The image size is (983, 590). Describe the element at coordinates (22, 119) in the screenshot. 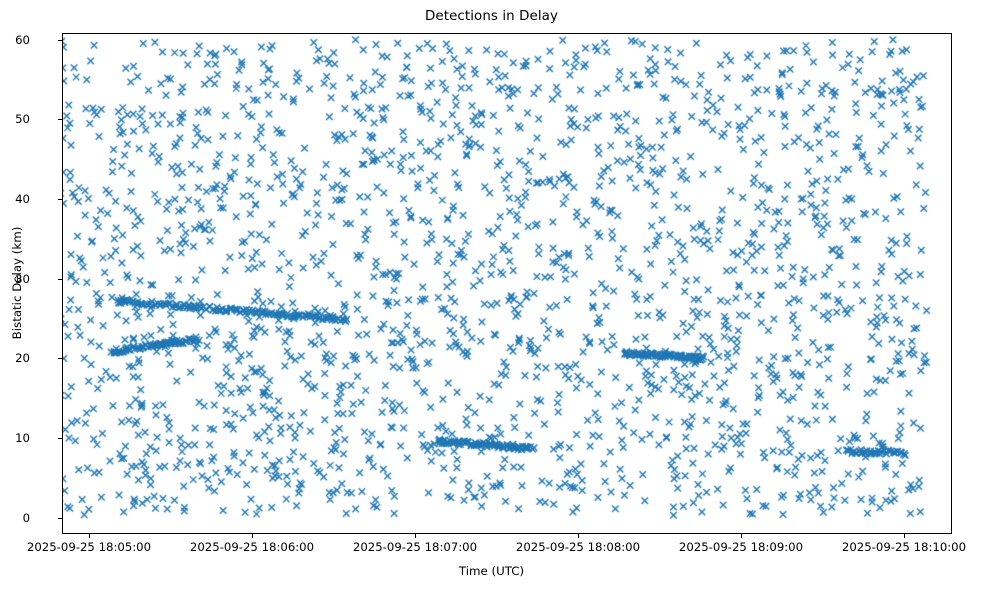

I see `y-tick-label: 50` at that location.